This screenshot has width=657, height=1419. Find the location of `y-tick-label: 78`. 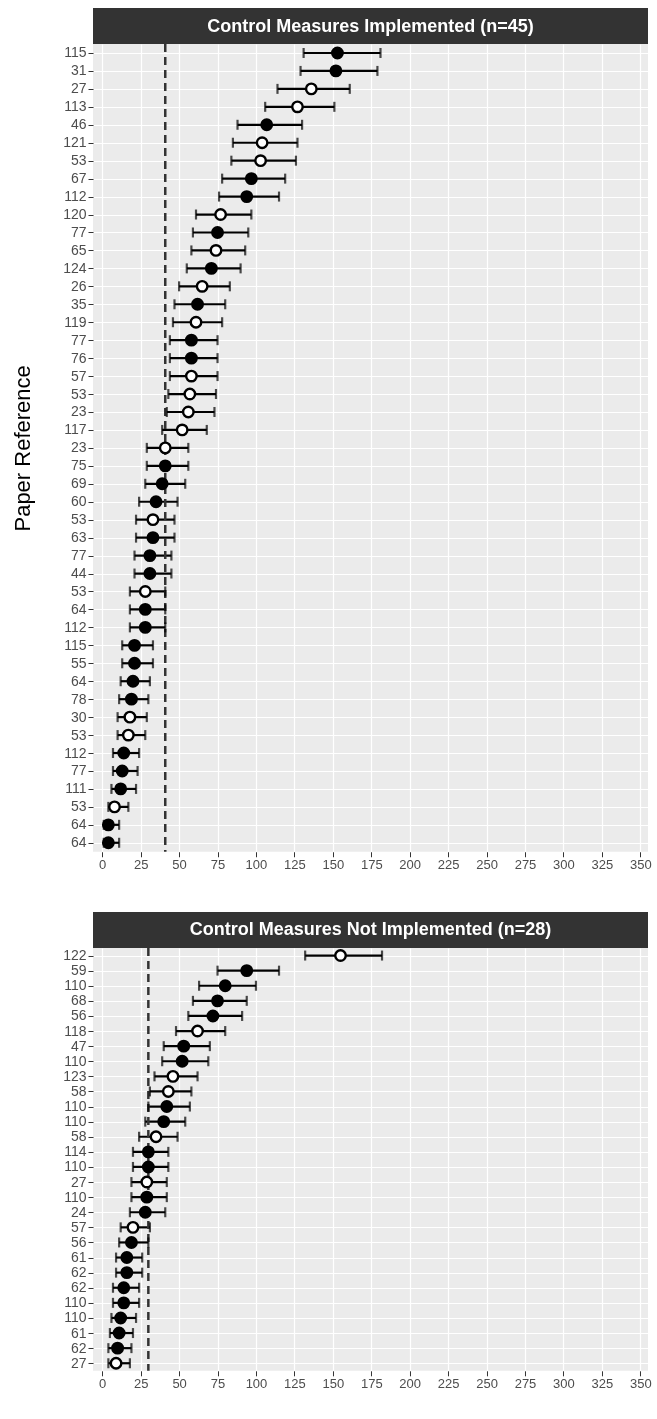

y-tick-label: 78 is located at coordinates (78, 698).